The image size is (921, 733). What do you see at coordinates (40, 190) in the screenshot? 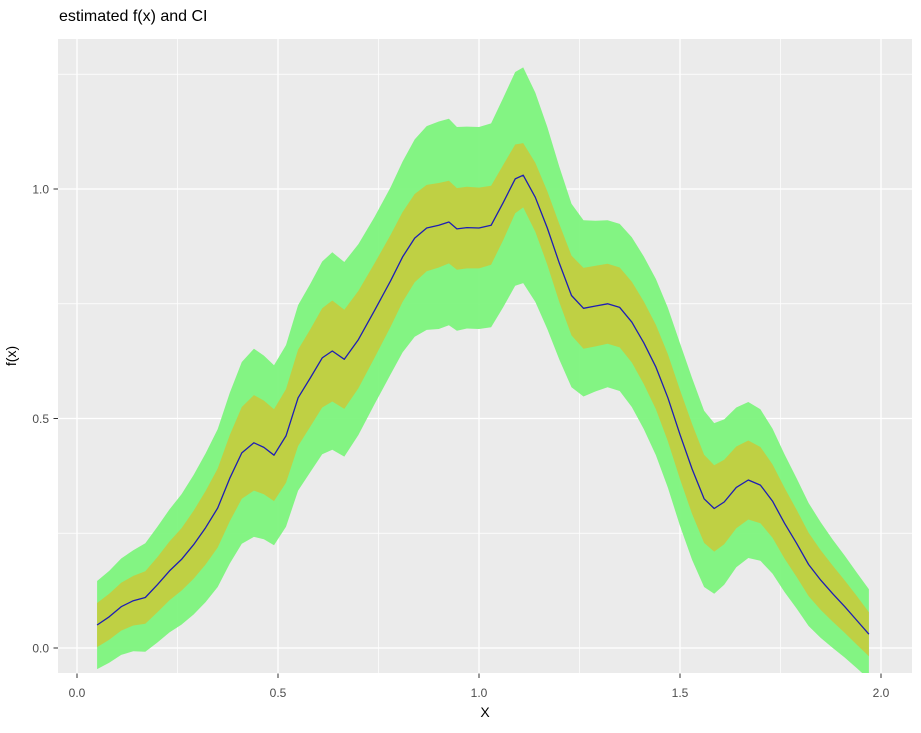
I see `y-tick-label: 1.0` at bounding box center [40, 190].